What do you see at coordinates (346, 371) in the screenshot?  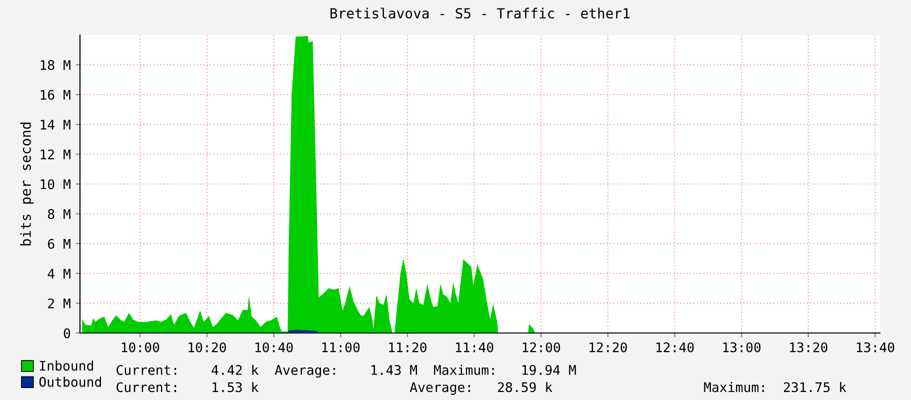 I see `text: Current: 4.42 k Average: 1.43 M Maximum: 19.94 M` at bounding box center [346, 371].